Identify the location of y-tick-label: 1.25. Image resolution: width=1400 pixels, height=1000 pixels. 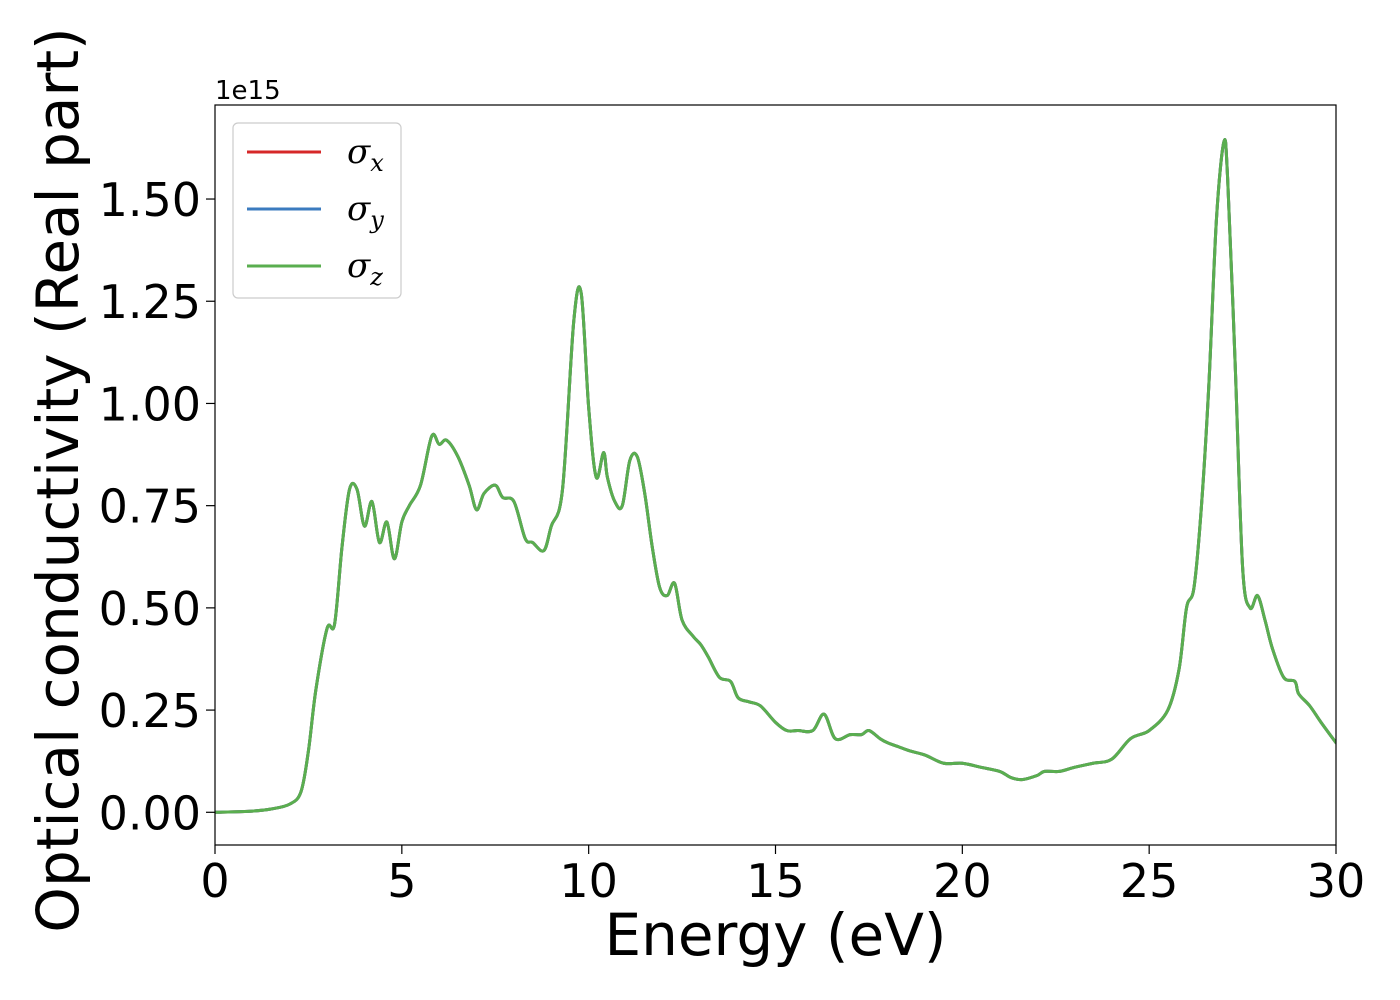
(150, 302).